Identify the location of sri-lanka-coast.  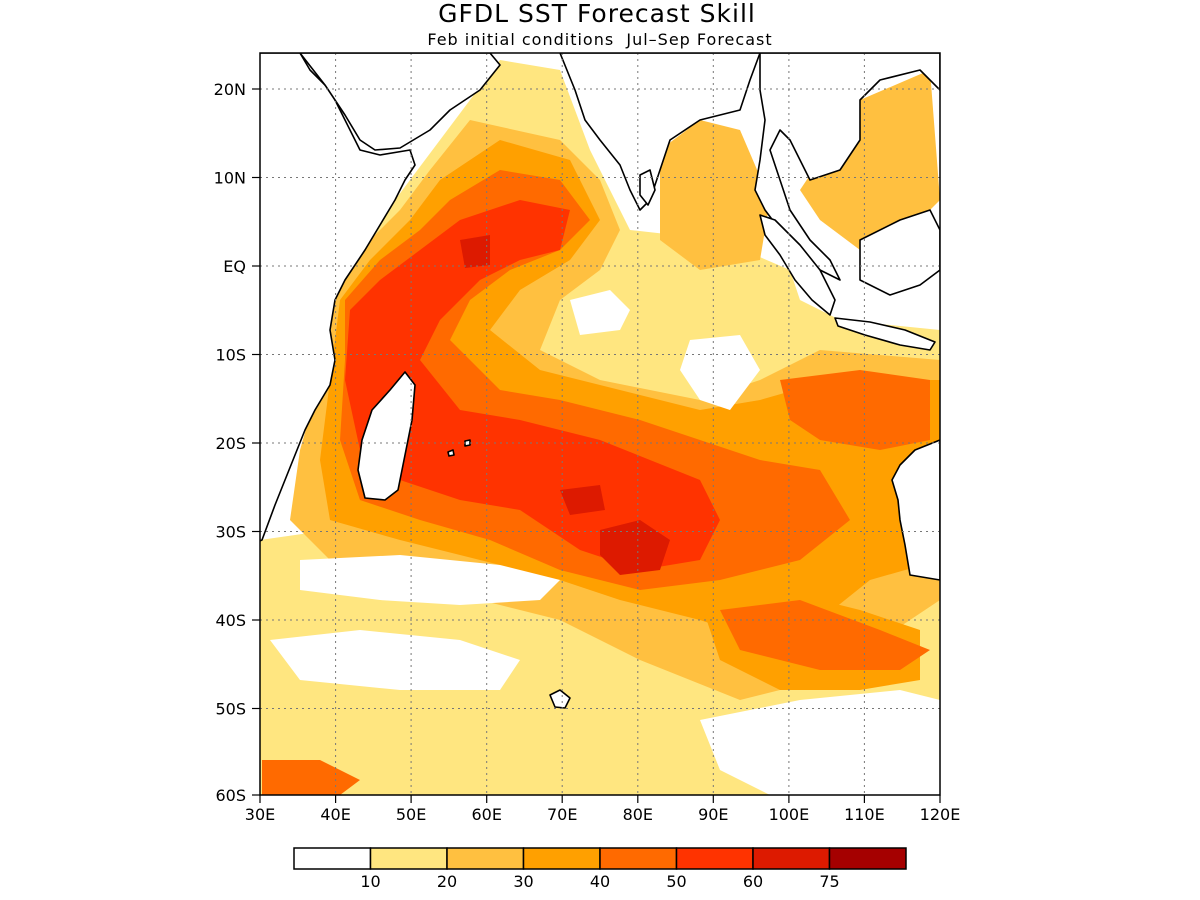
(647, 187).